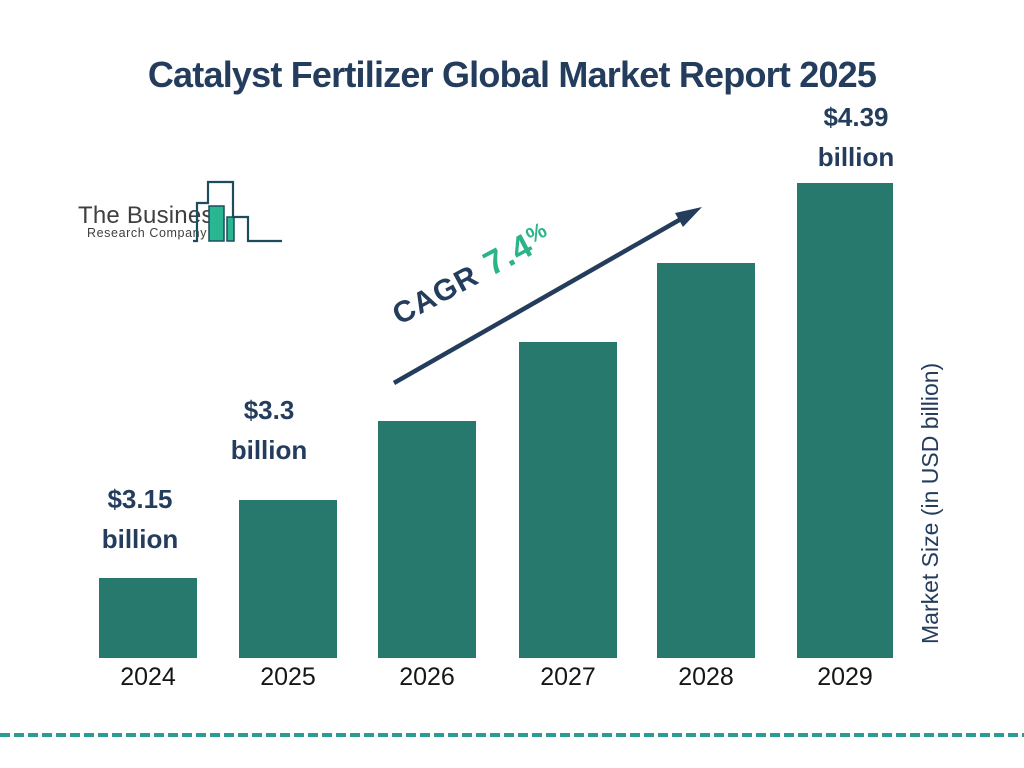  Describe the element at coordinates (288, 677) in the screenshot. I see `x-axis-label-2025: 2025` at that location.